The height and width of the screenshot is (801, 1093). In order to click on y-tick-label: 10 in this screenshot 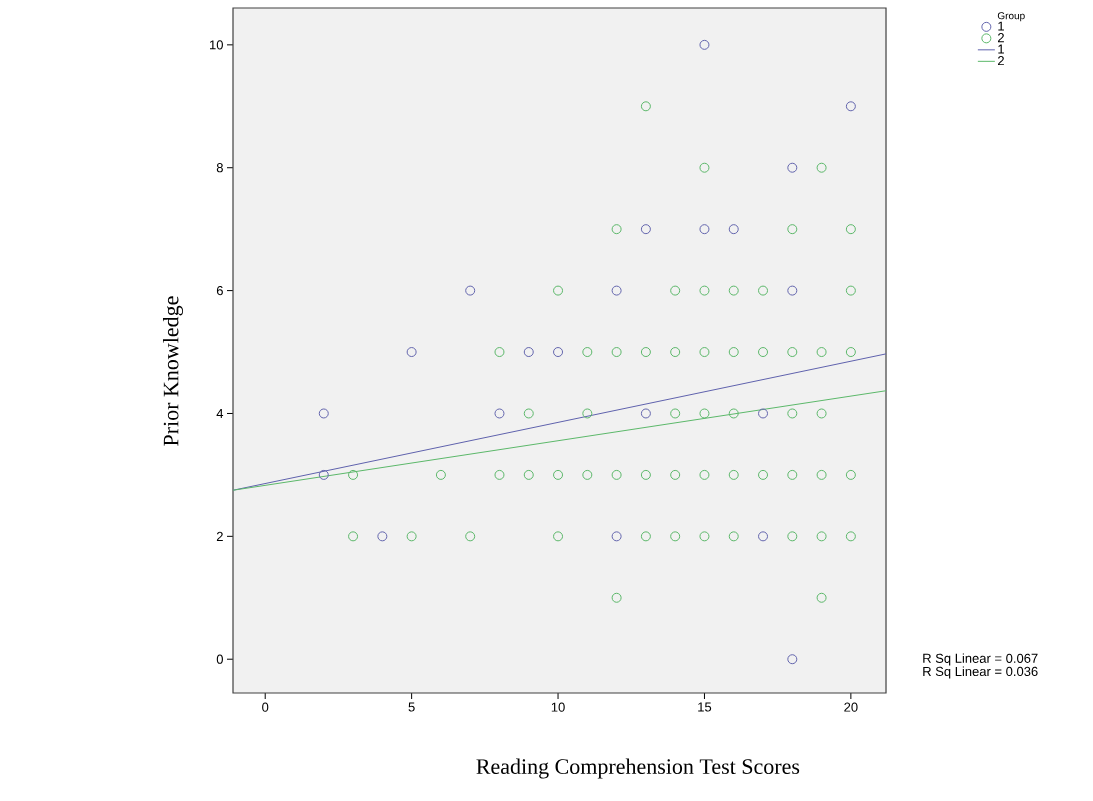, I will do `click(216, 45)`.